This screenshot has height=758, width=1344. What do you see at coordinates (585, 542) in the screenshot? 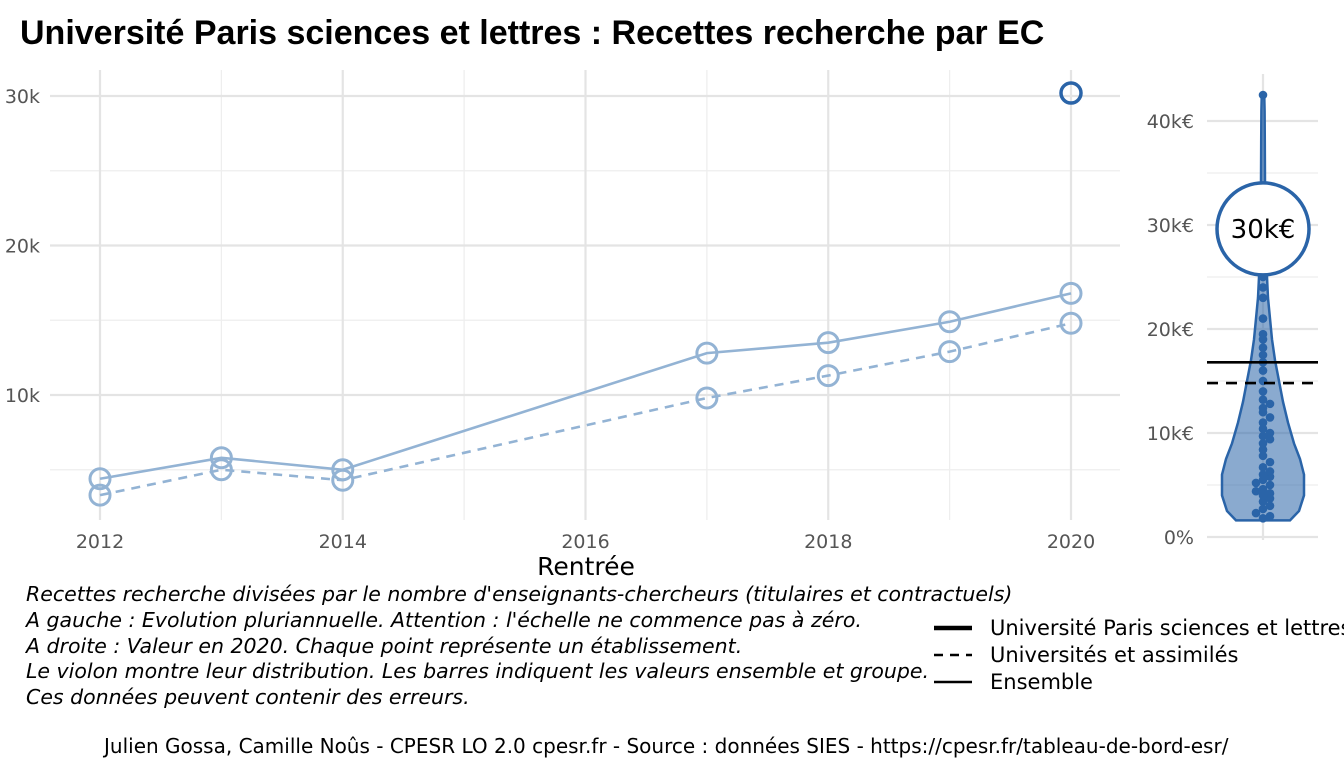
I see `x-tick-label: 2016` at bounding box center [585, 542].